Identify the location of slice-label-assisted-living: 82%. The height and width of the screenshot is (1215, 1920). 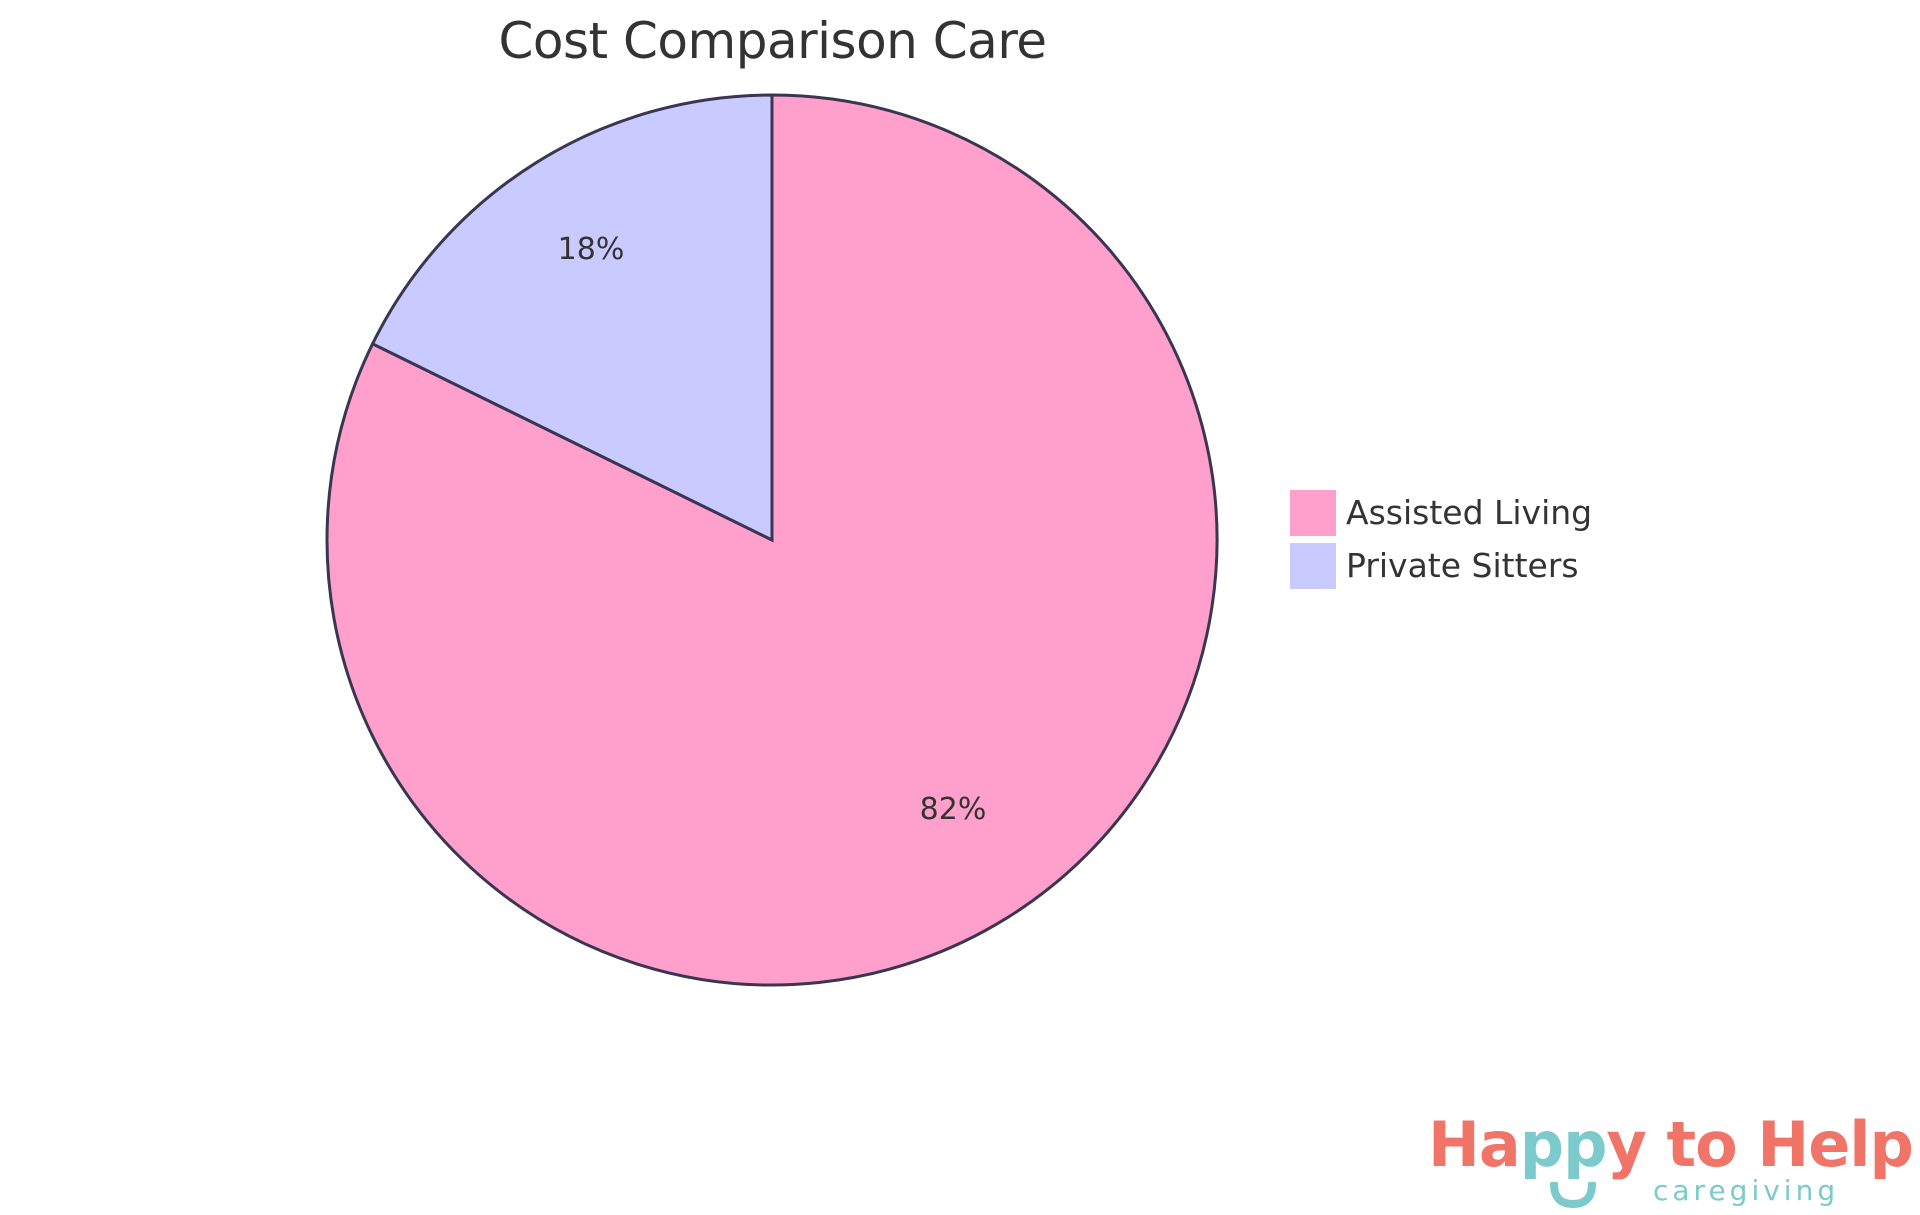
(953, 809).